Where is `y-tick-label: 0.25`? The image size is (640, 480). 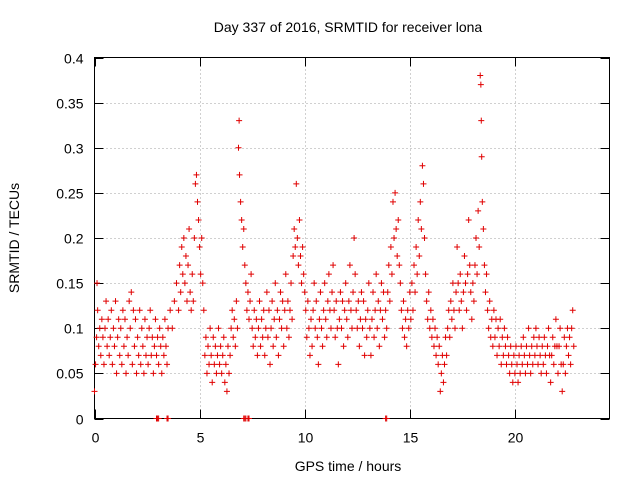
y-tick-label: 0.25 is located at coordinates (69, 194).